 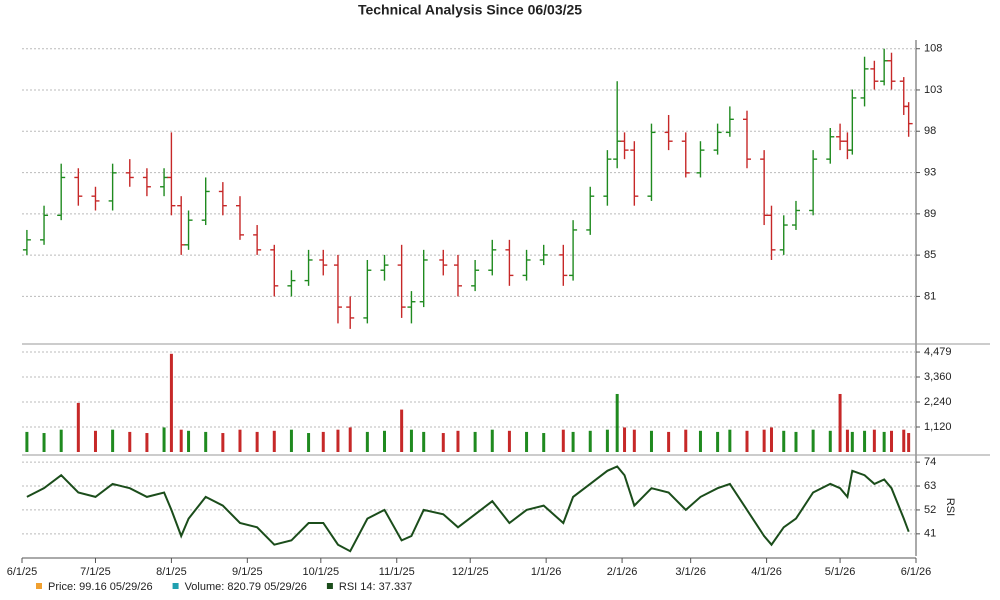 I want to click on y-tick-label: 103, so click(x=933, y=90).